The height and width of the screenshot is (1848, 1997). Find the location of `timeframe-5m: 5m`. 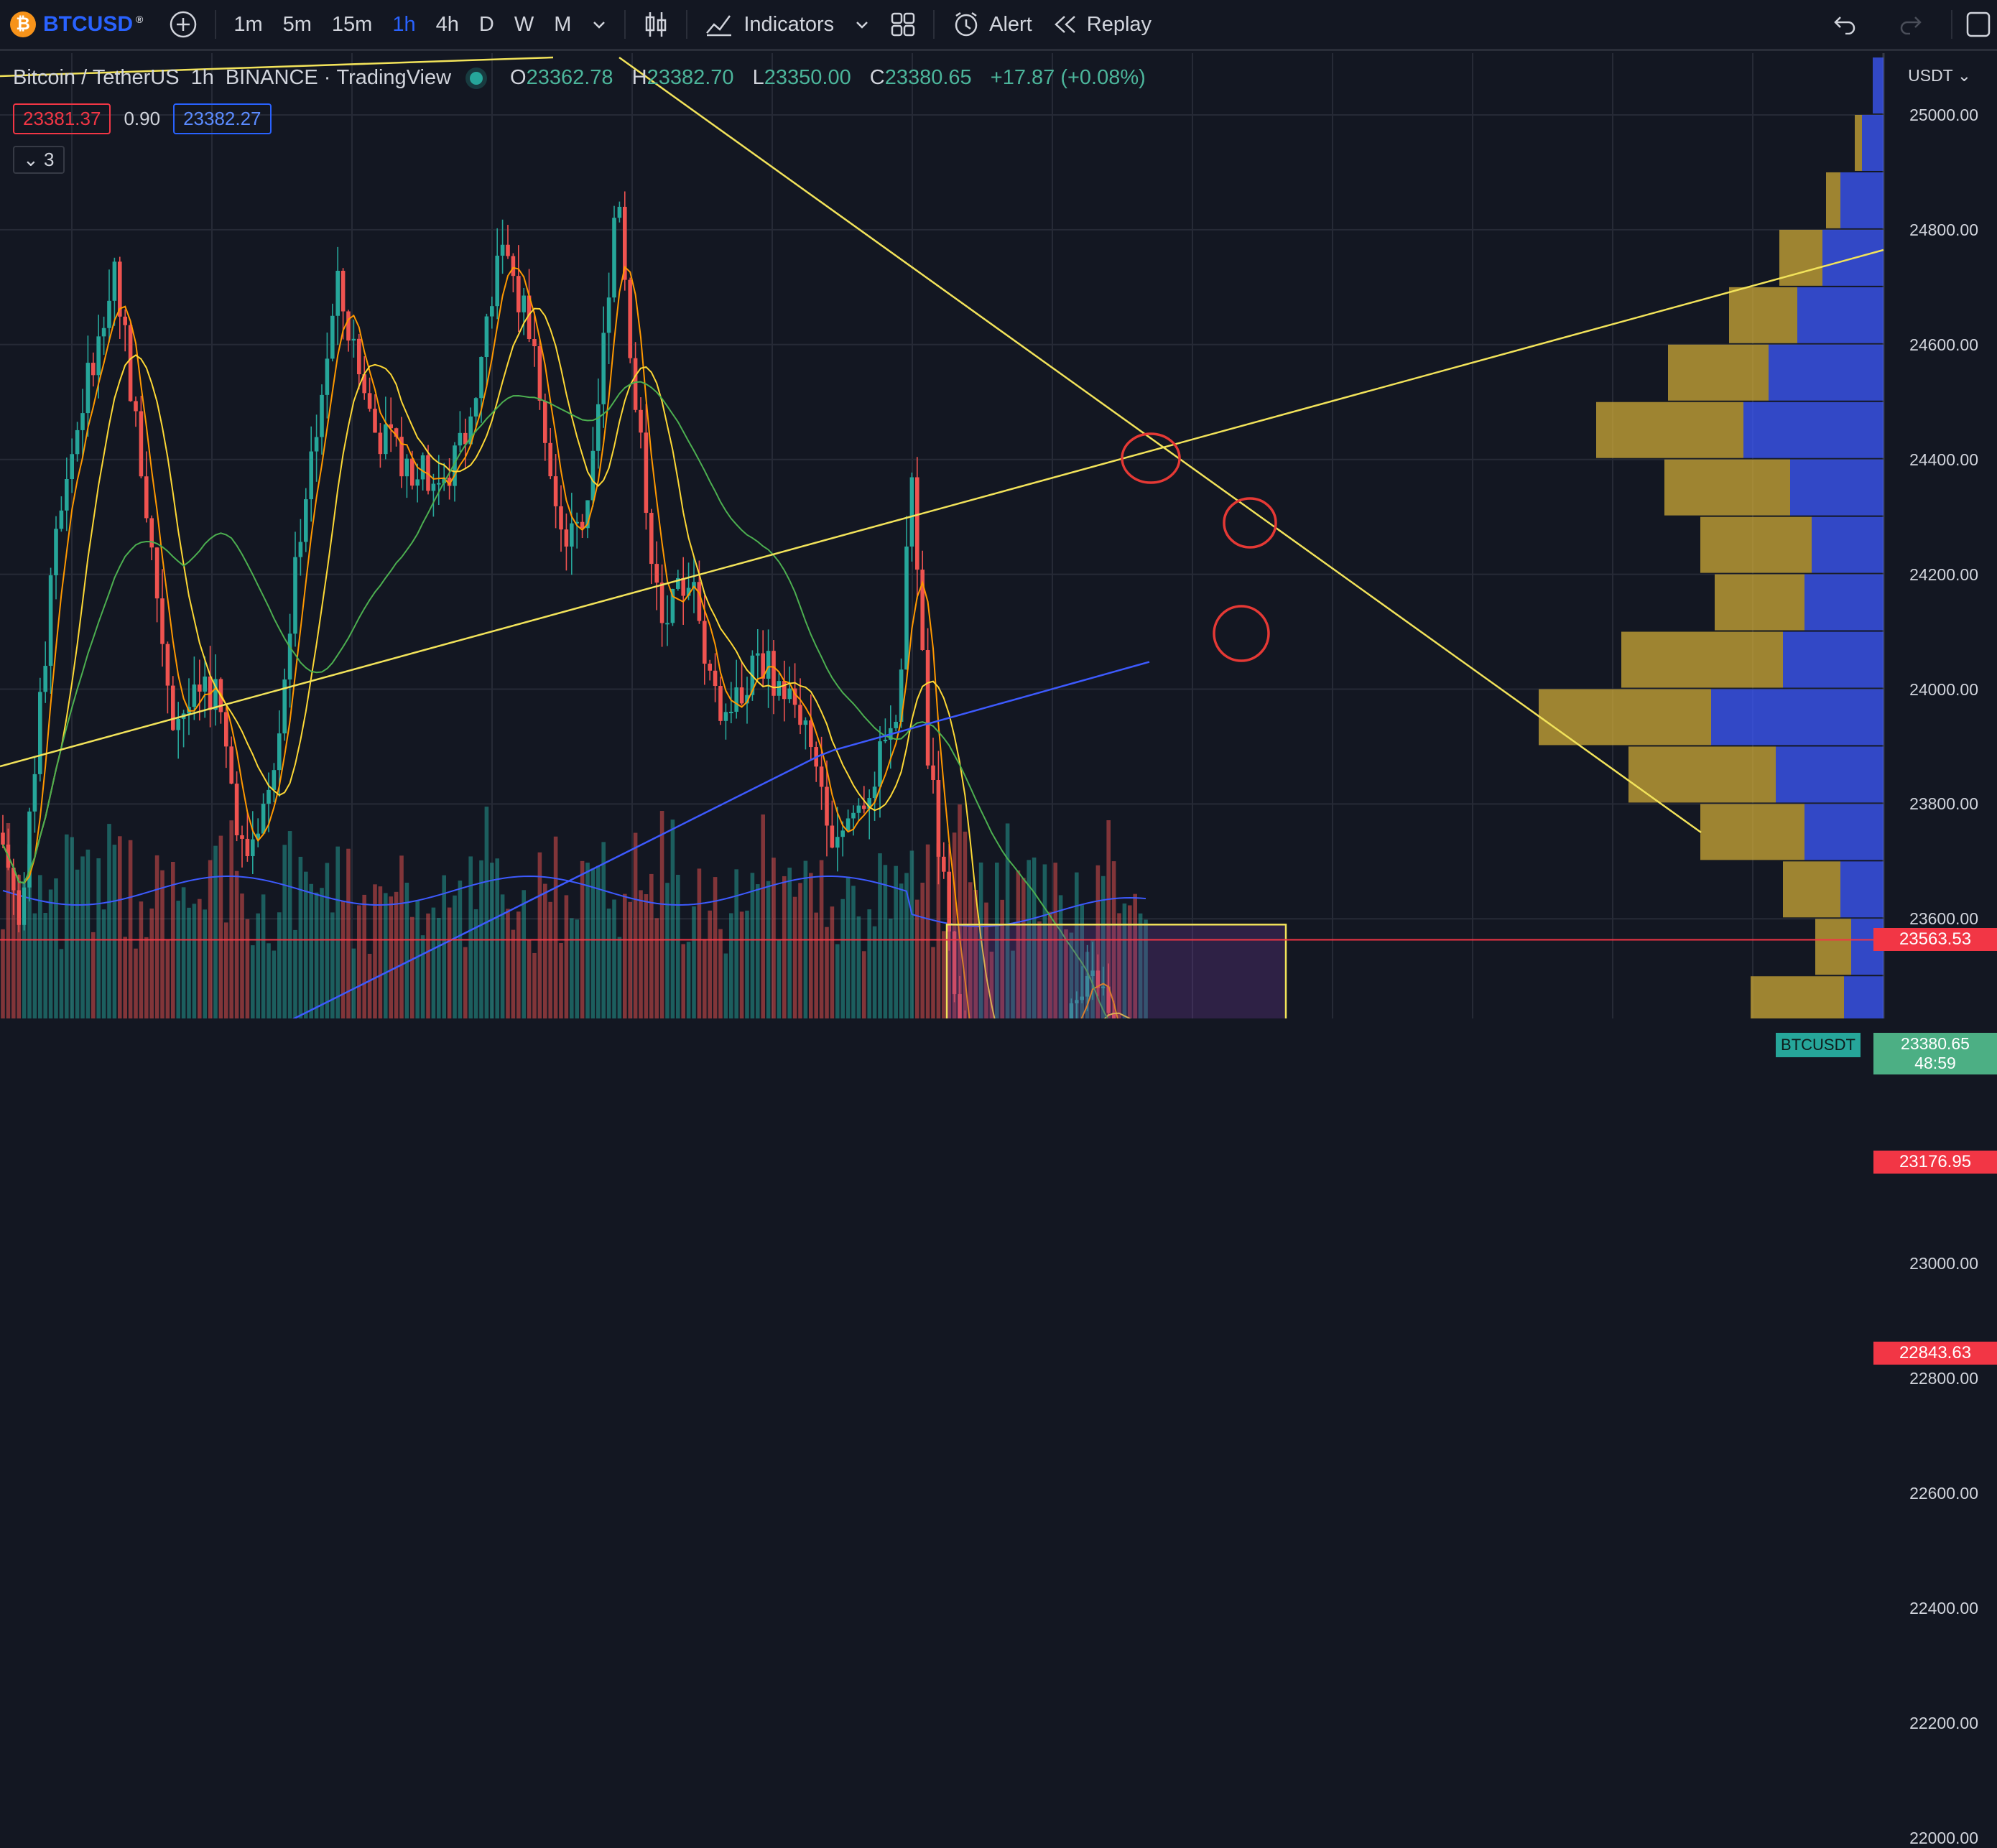

timeframe-5m: 5m is located at coordinates (297, 24).